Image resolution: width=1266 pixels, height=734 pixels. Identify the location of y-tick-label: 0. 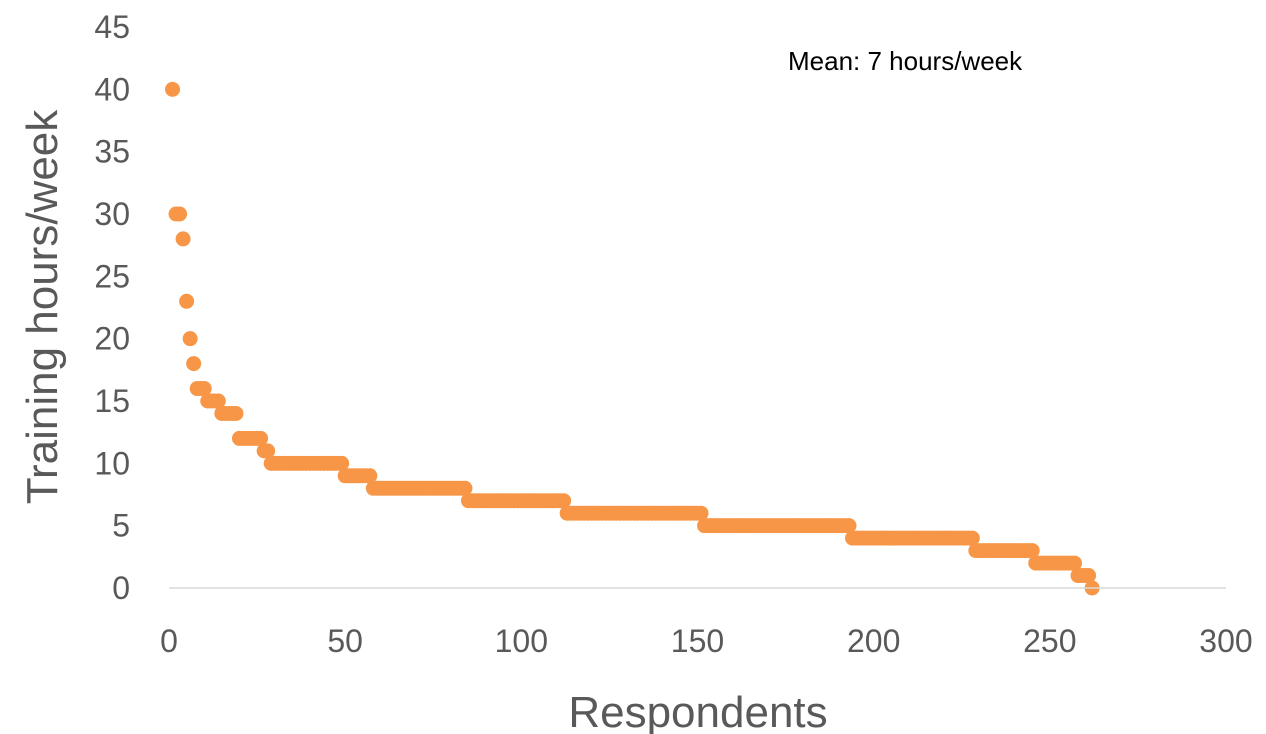
(121, 588).